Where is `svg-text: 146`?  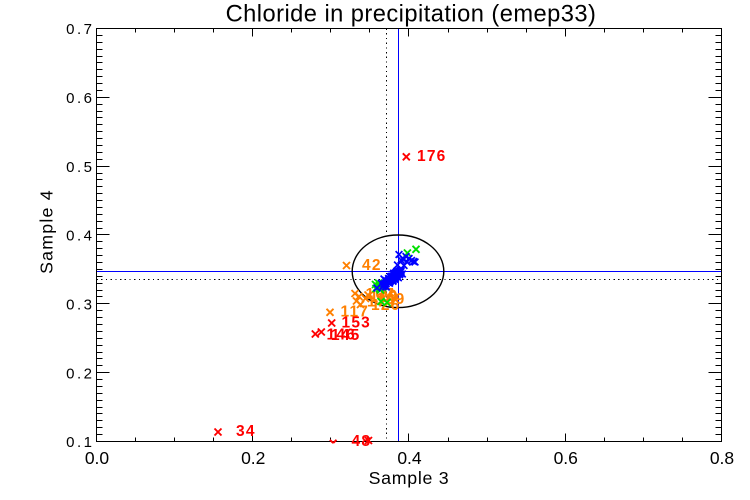
svg-text: 146 is located at coordinates (341, 335).